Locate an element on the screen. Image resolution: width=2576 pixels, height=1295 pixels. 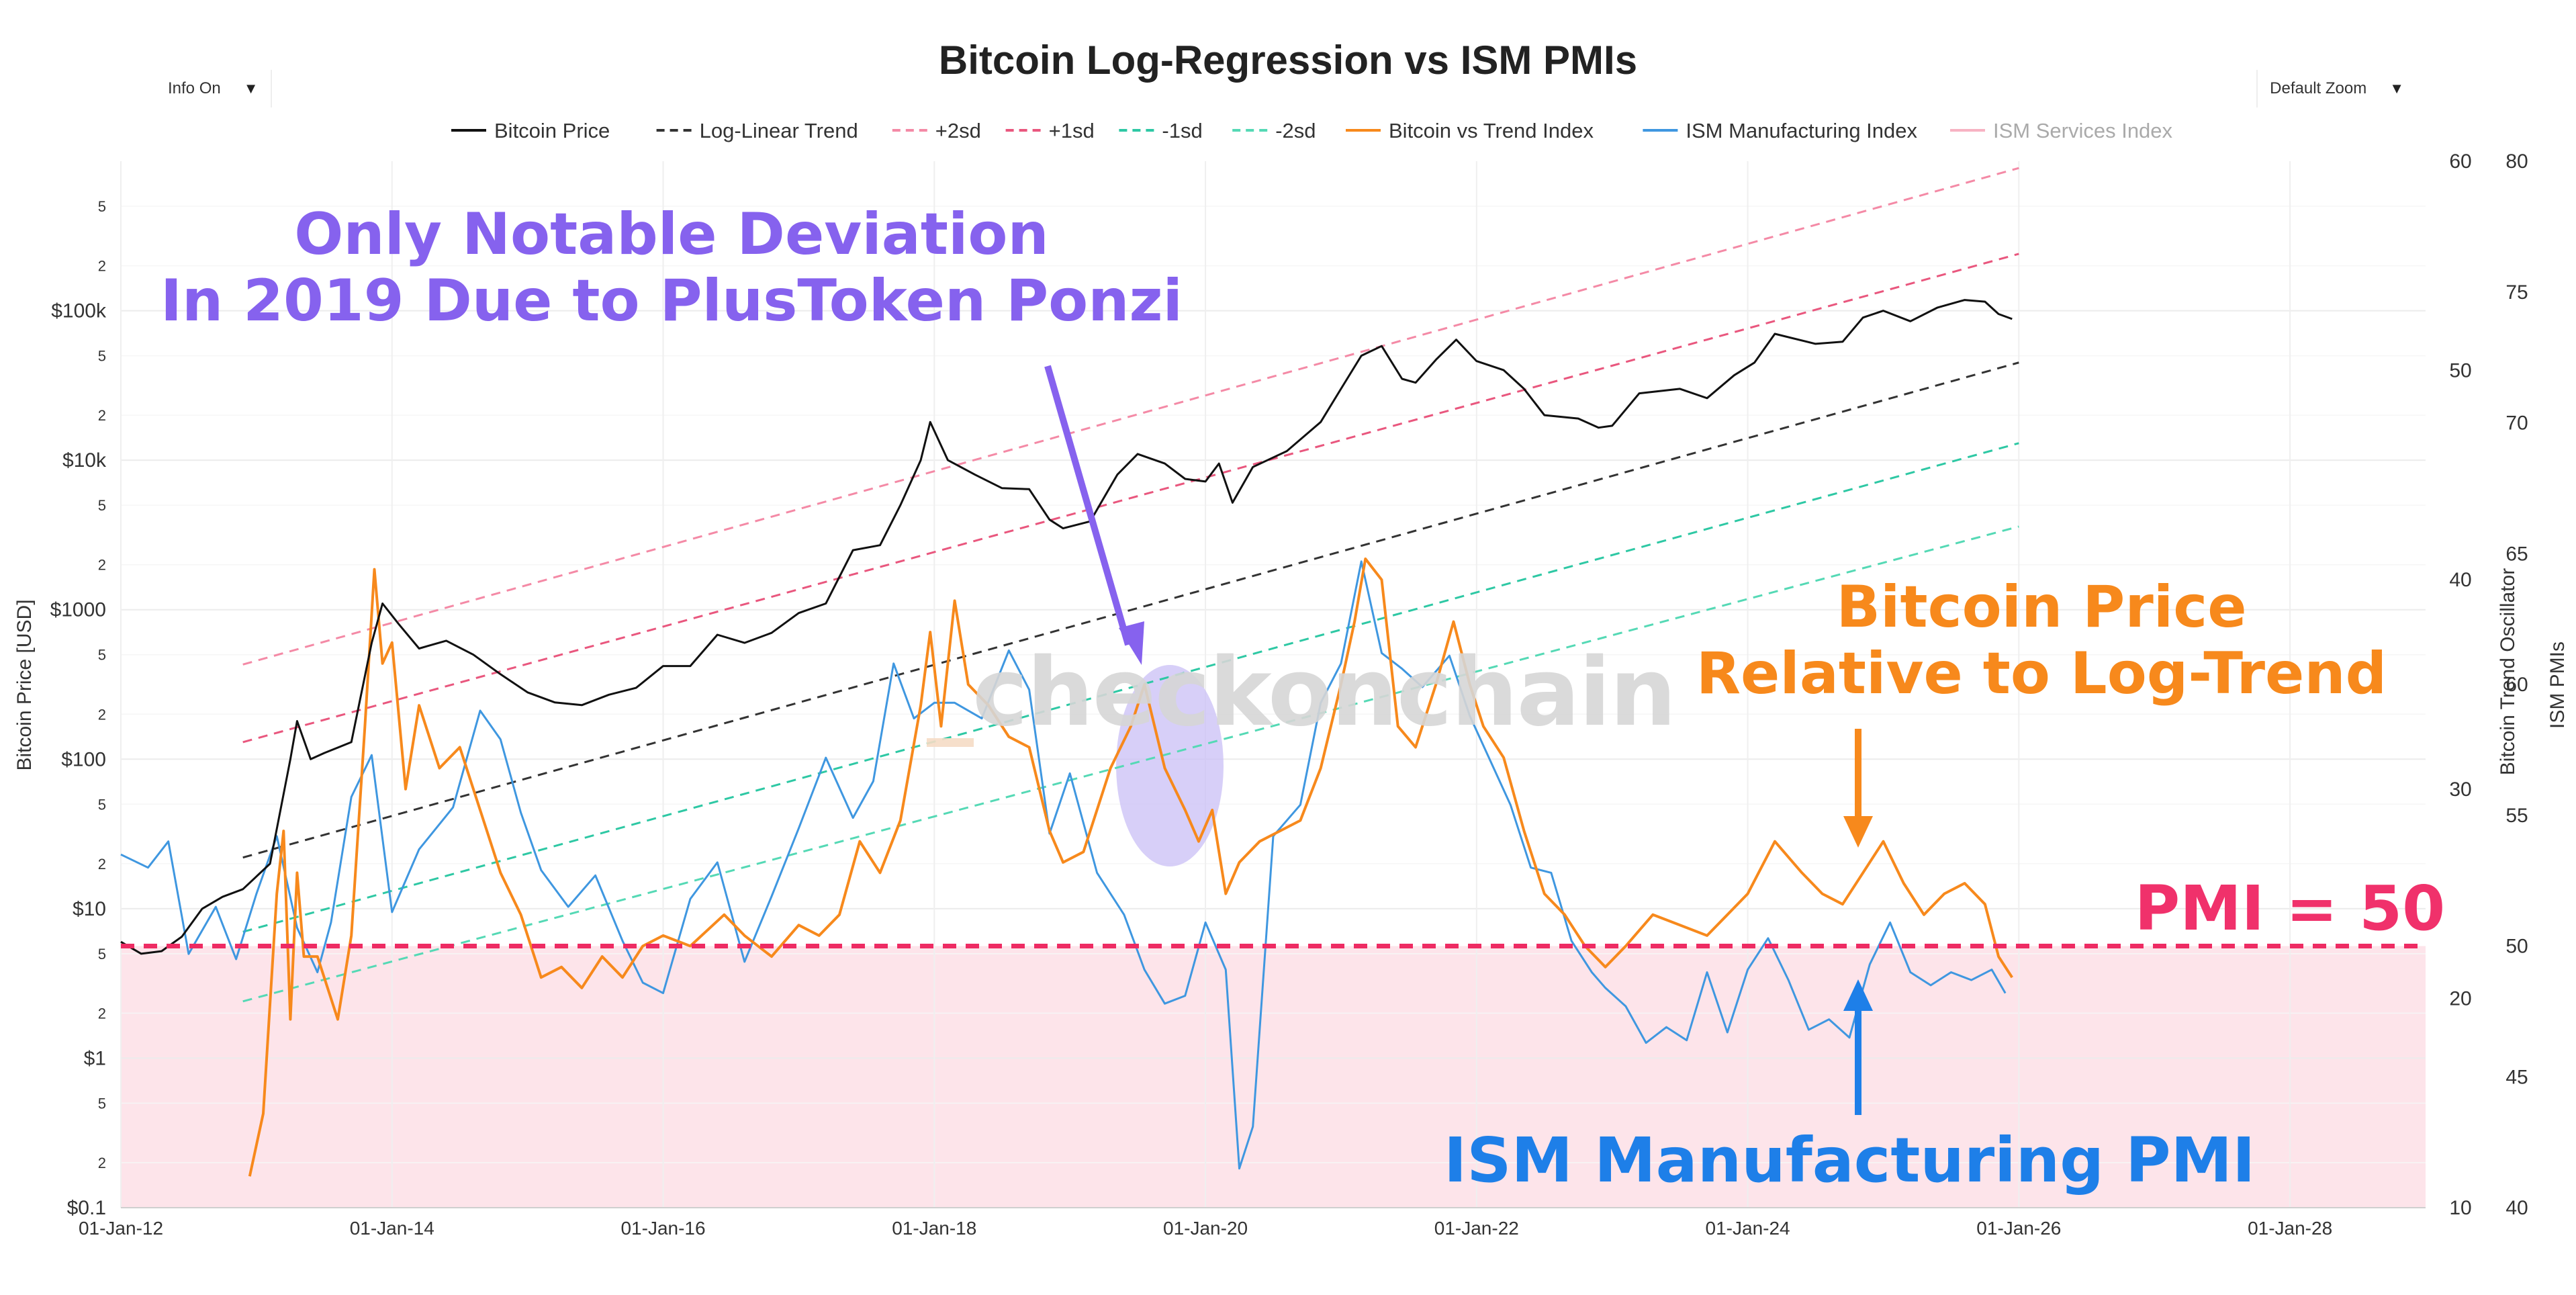
pmi-tick-label: 60 is located at coordinates (2516, 685).